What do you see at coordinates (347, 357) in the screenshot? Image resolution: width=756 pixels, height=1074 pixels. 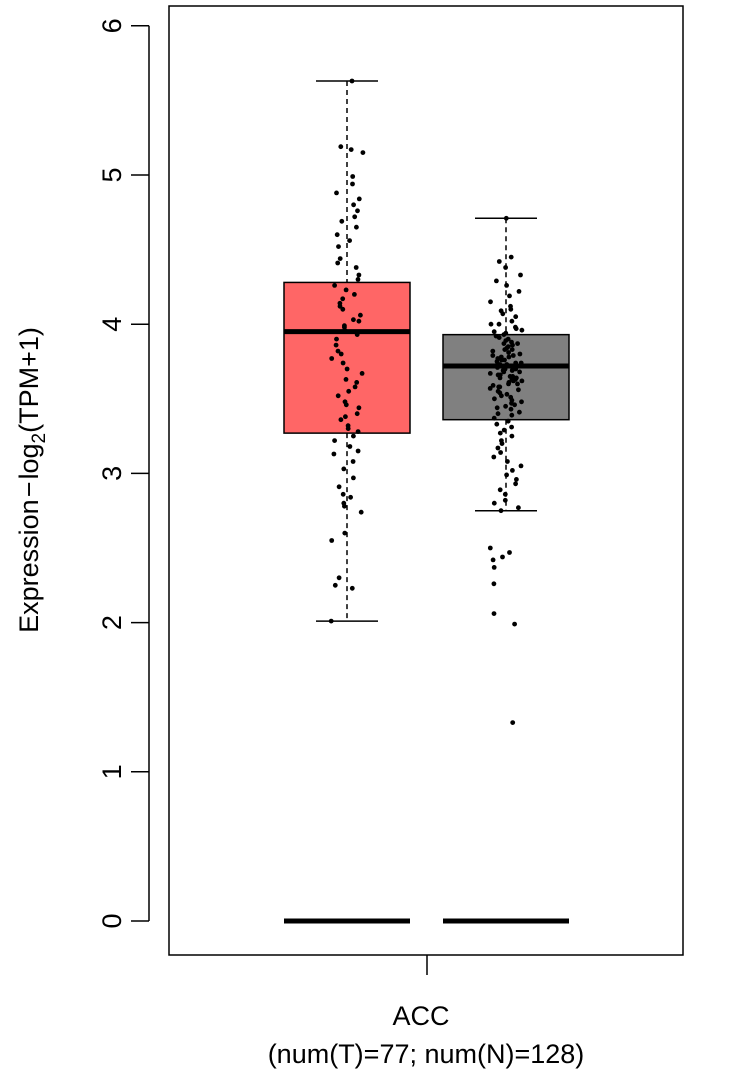 I see `iqr-box` at bounding box center [347, 357].